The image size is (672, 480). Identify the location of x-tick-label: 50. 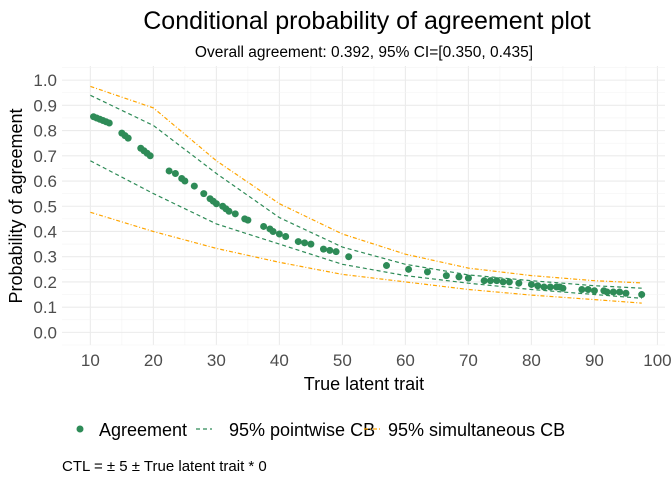
(342, 360).